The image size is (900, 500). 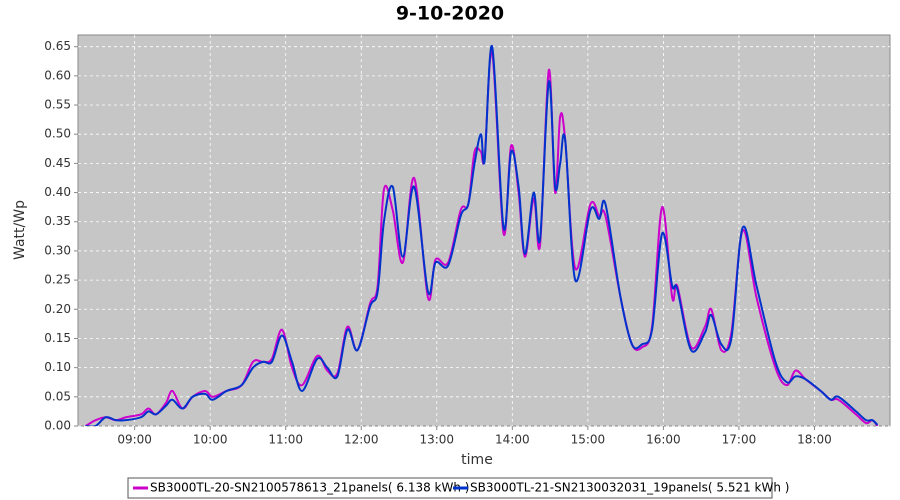 What do you see at coordinates (57, 426) in the screenshot?
I see `y-tick-label: 0.00` at bounding box center [57, 426].